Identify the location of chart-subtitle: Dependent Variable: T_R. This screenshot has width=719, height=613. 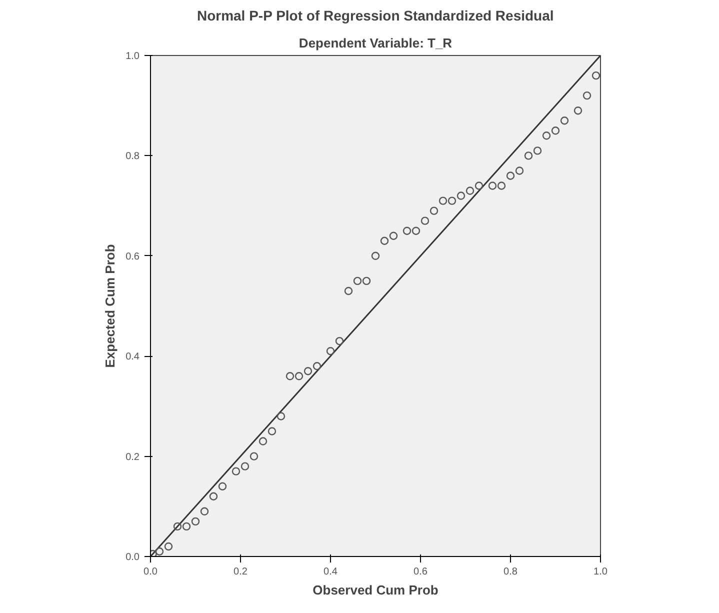
(375, 43).